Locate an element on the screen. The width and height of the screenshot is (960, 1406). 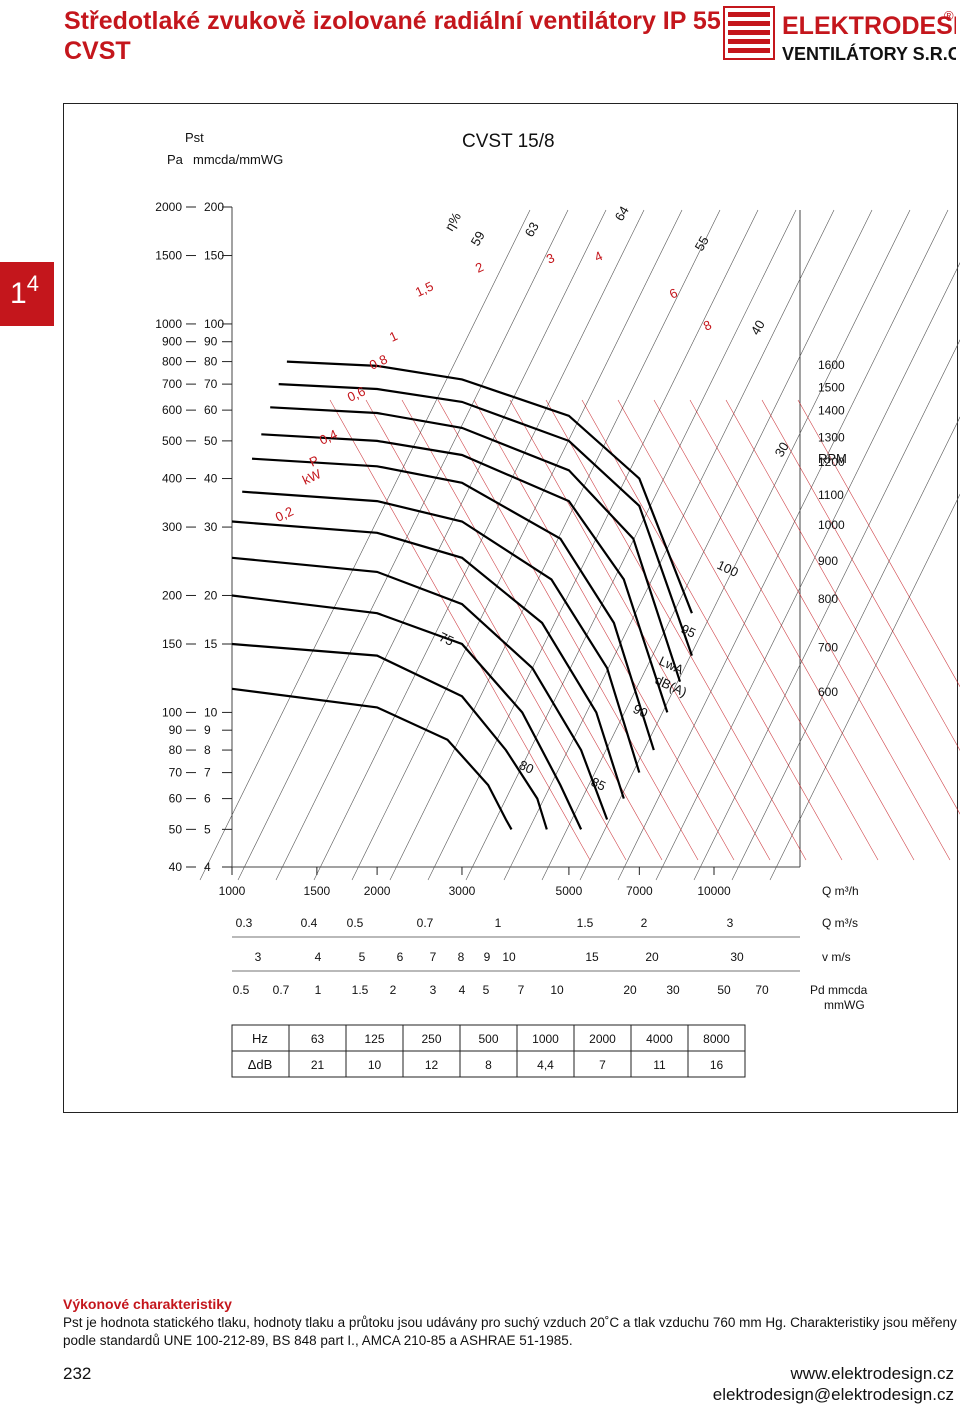
chart-title: CVST 15/8 is located at coordinates (508, 141).